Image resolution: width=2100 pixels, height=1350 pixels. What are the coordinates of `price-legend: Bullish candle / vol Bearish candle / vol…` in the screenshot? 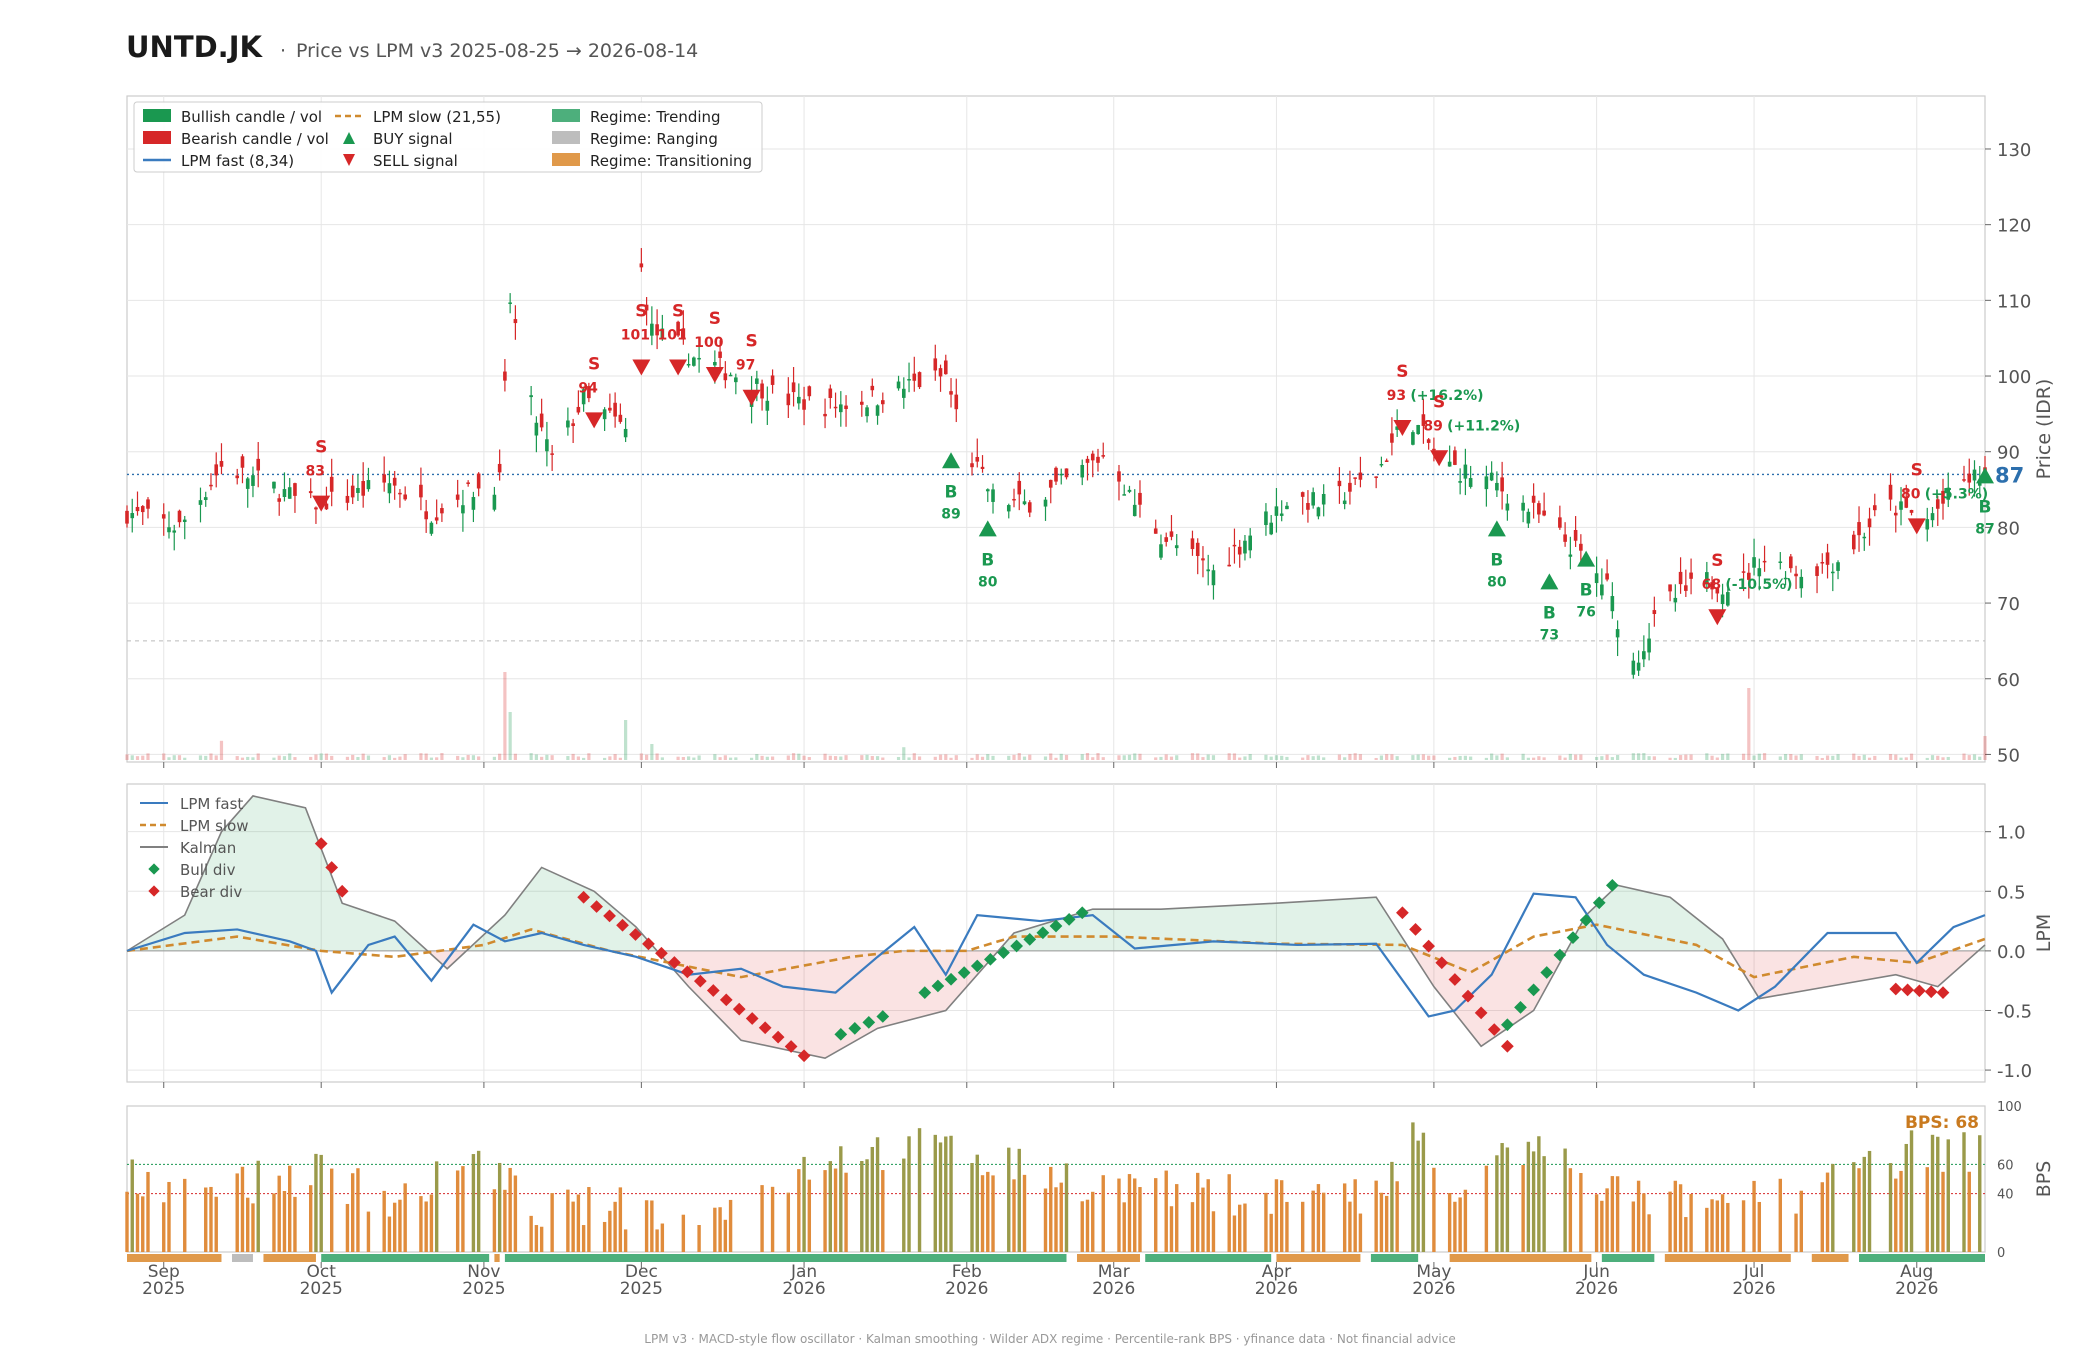 It's located at (448, 137).